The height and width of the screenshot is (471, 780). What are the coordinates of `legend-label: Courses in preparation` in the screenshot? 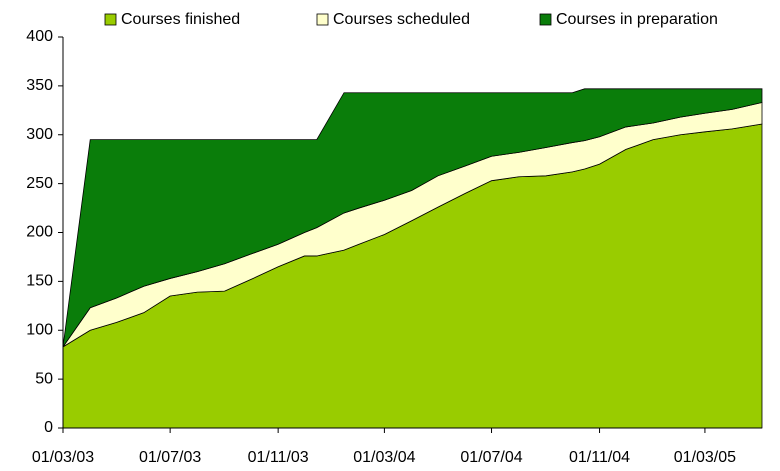 It's located at (637, 19).